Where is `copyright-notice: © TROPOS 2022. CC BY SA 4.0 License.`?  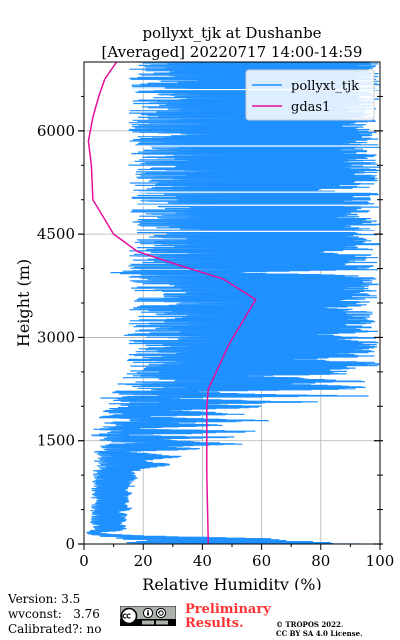
copyright-notice: © TROPOS 2022. CC BY SA 4.0 License. is located at coordinates (319, 629).